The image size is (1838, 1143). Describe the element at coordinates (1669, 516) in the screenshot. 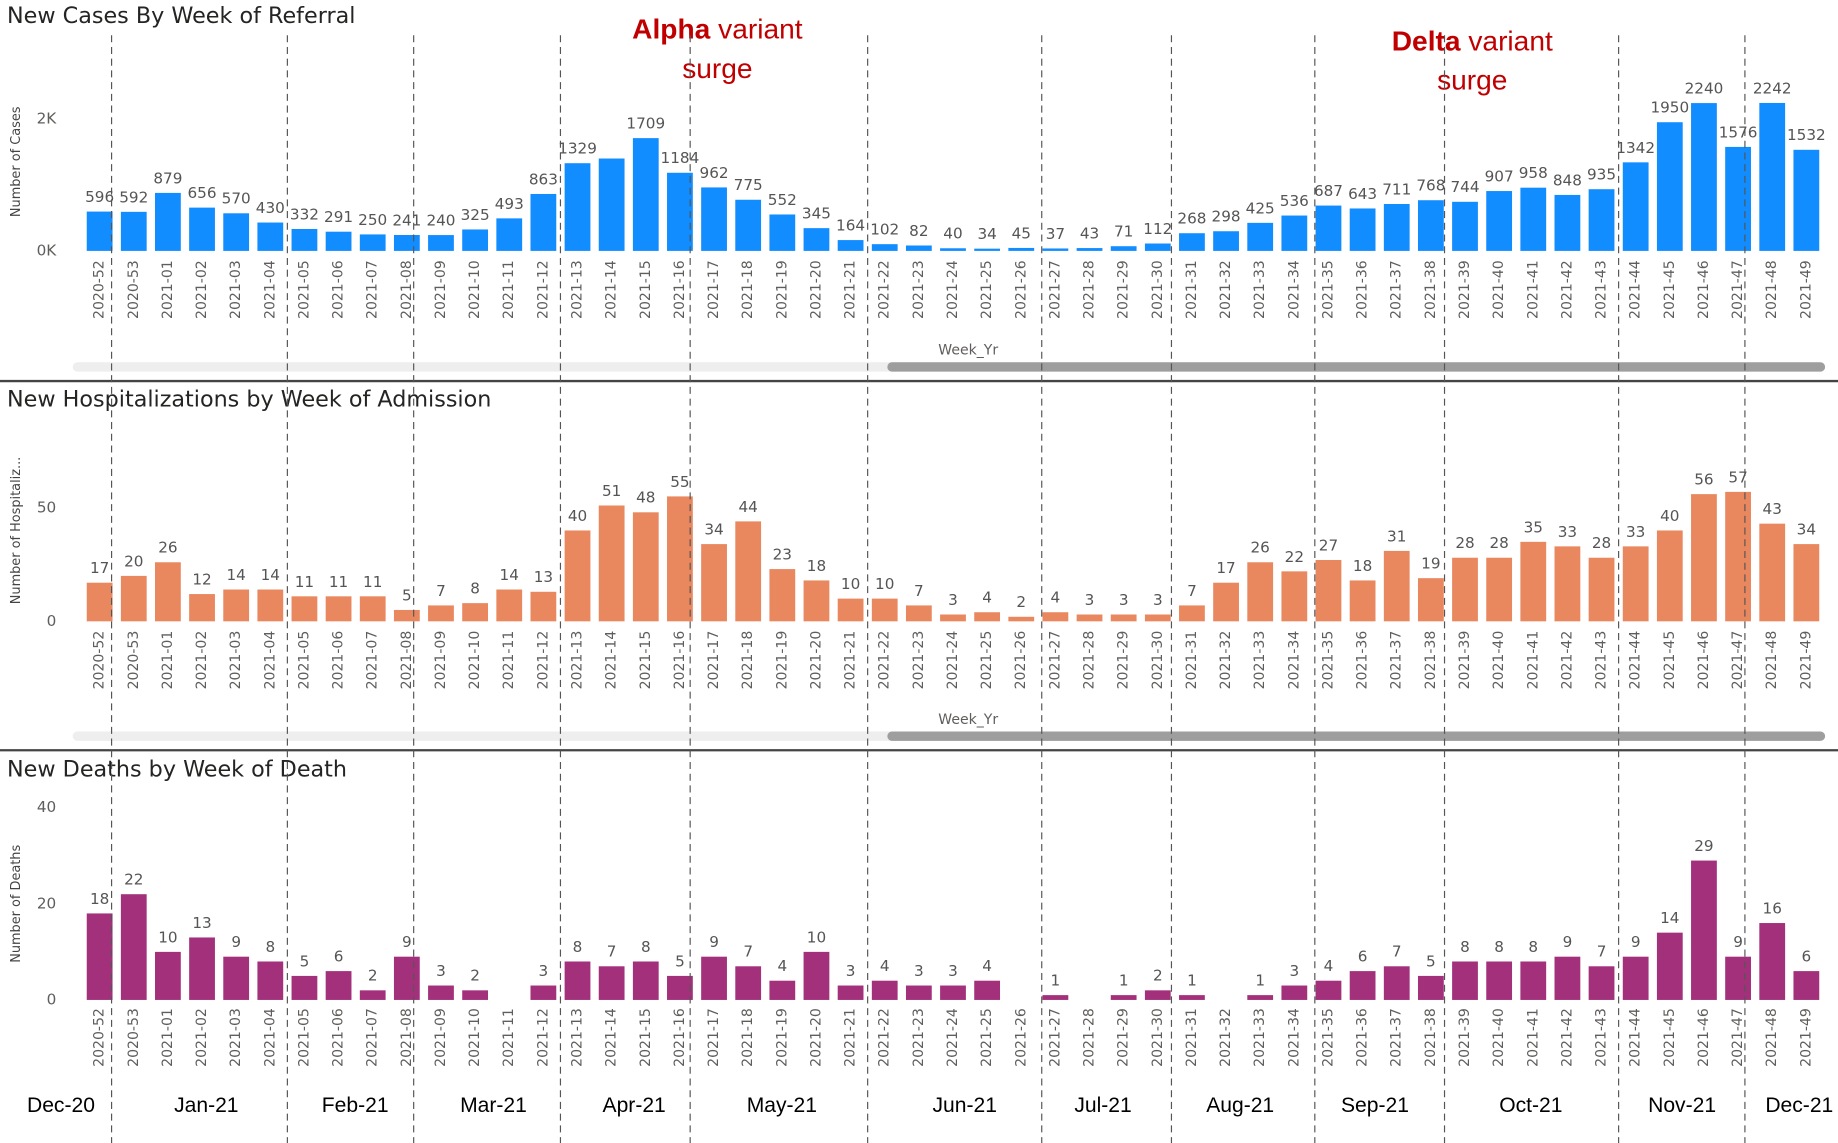

I see `data-label: 40` at that location.